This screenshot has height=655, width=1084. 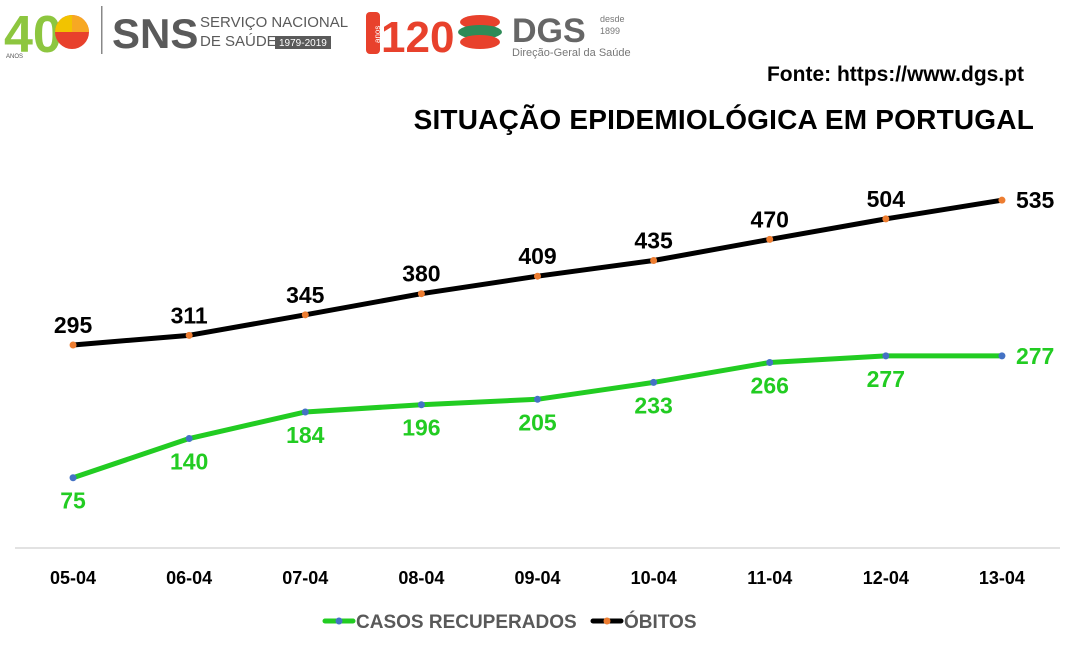 What do you see at coordinates (421, 274) in the screenshot?
I see `data-label-deaths: 380` at bounding box center [421, 274].